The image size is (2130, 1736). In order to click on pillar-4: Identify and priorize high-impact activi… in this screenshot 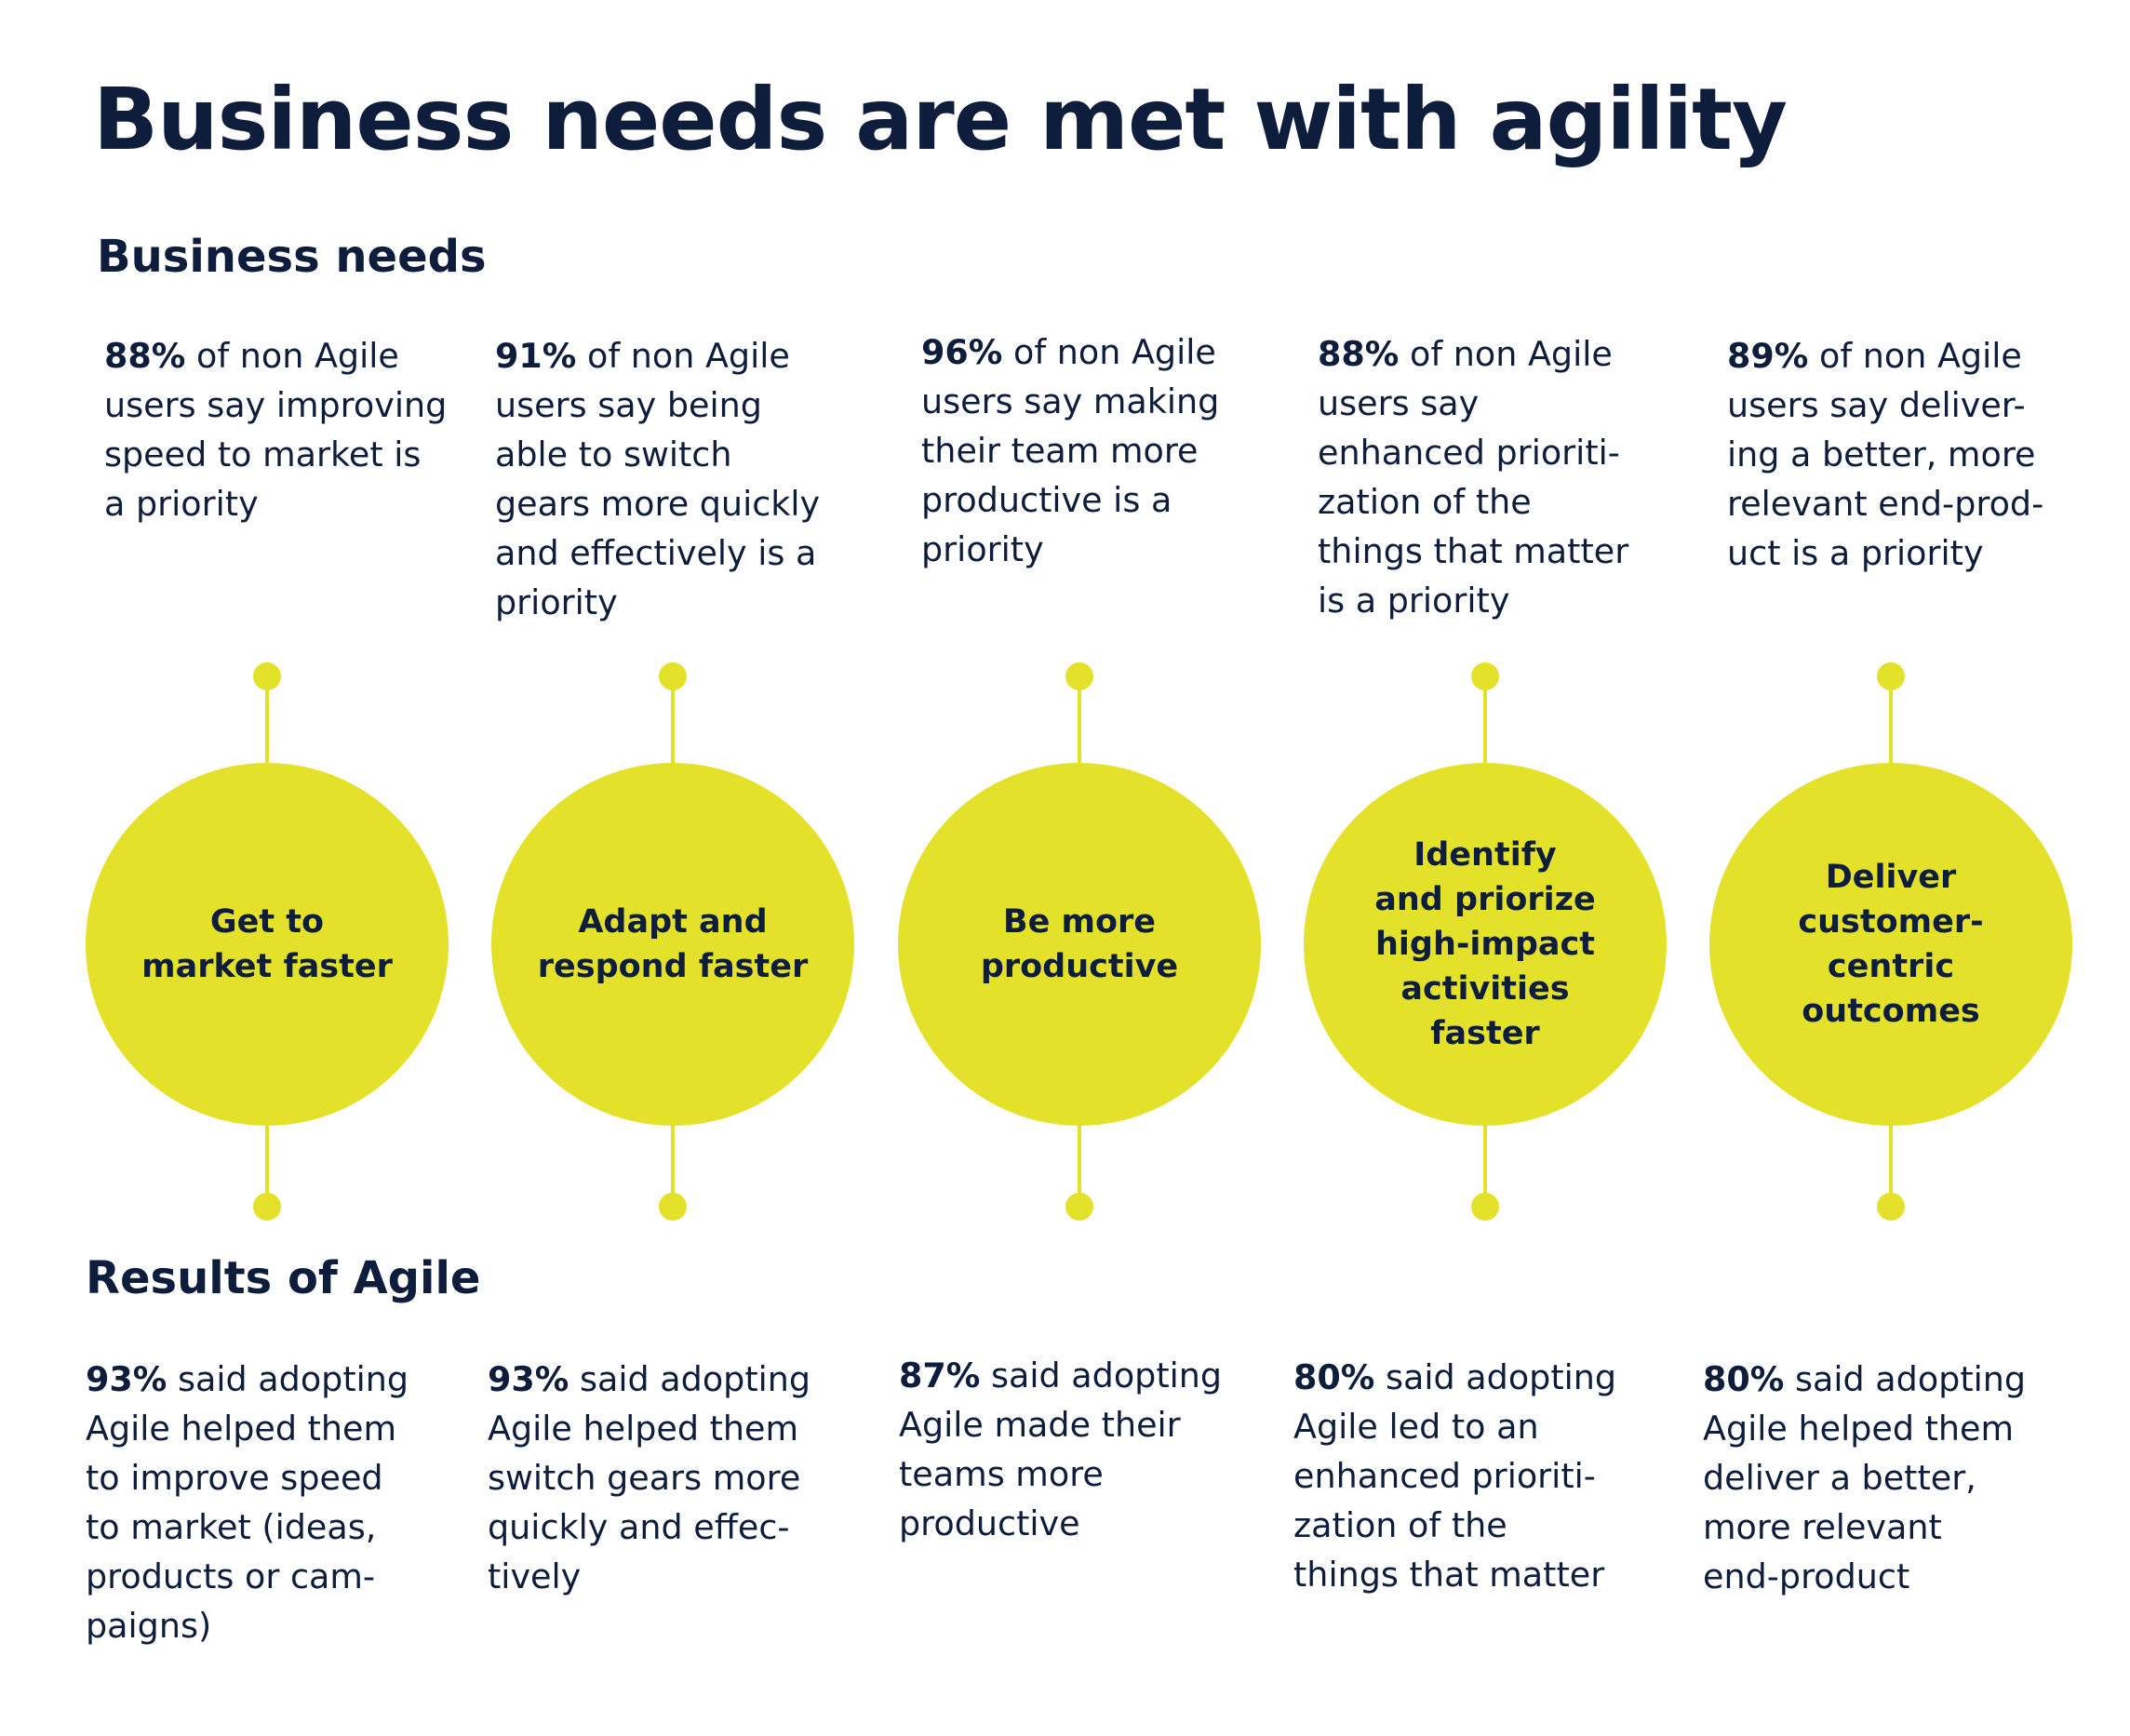, I will do `click(1485, 942)`.